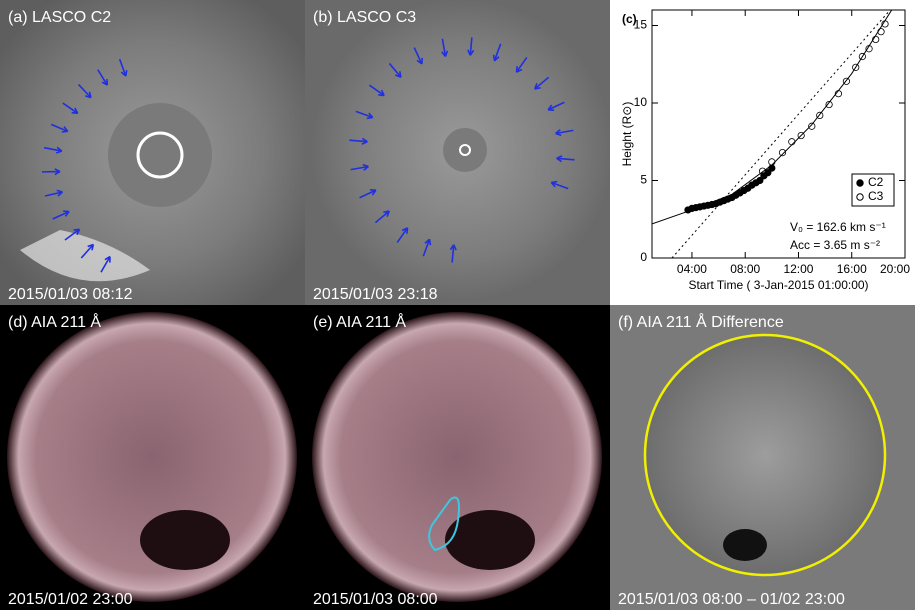 This screenshot has height=610, width=915. I want to click on panel-label: (c), so click(629, 19).